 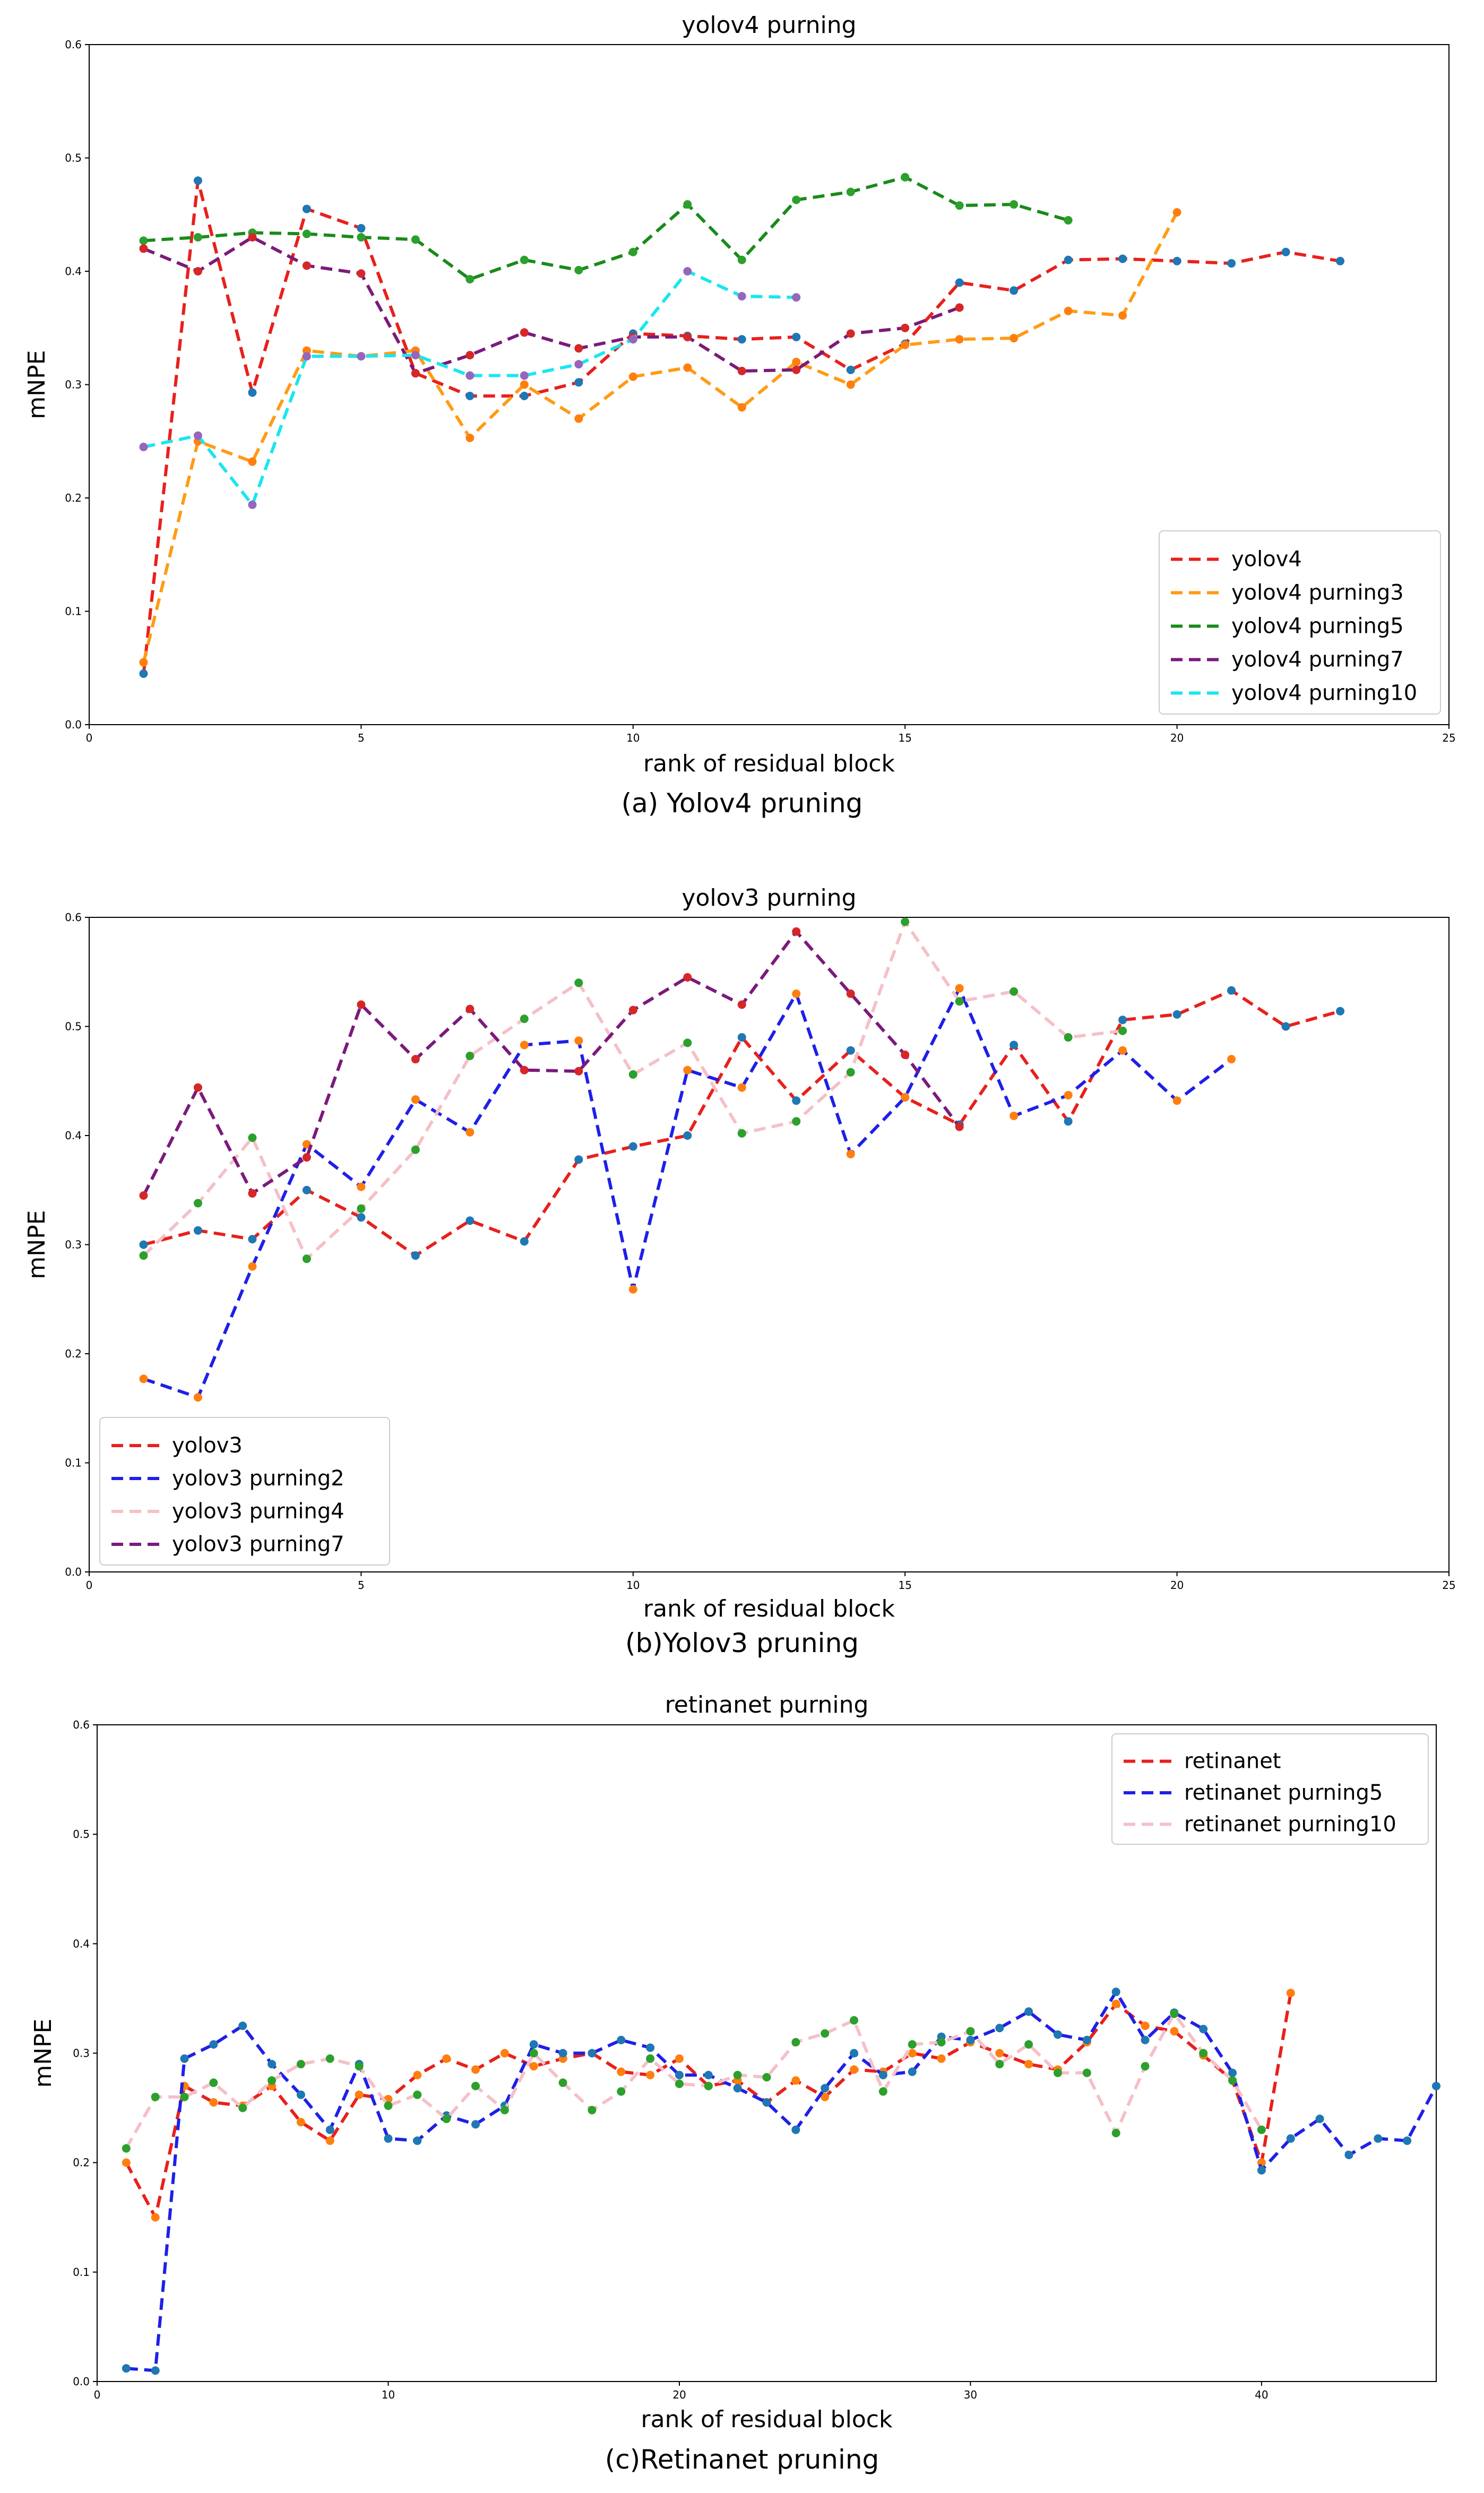 I want to click on y-tick-label: 0.1, so click(x=82, y=2272).